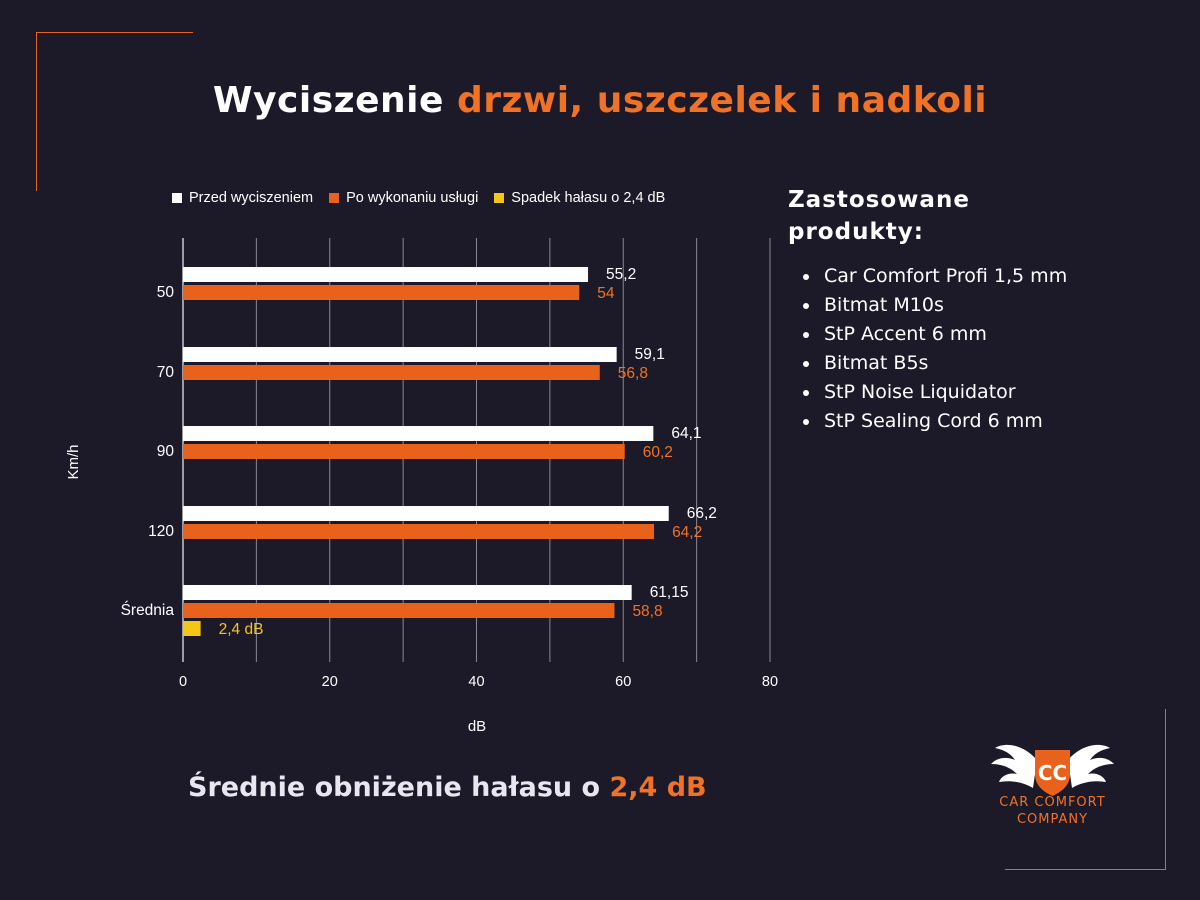 The height and width of the screenshot is (900, 1200). What do you see at coordinates (933, 305) in the screenshot?
I see `product-item: Bitmat M10s` at bounding box center [933, 305].